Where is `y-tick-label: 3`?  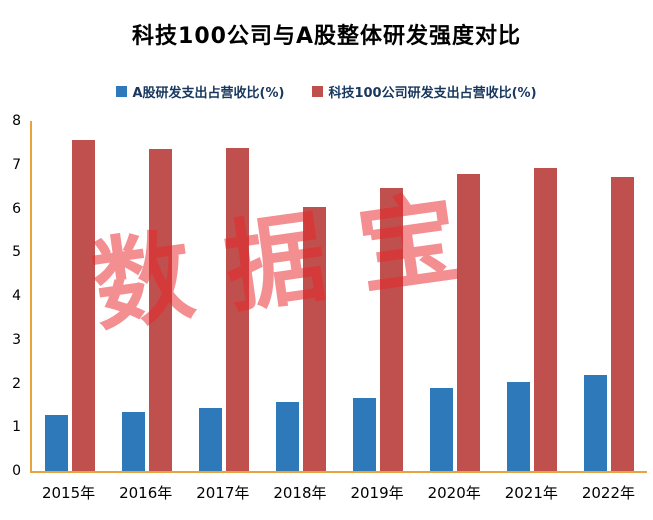 y-tick-label: 3 is located at coordinates (16, 339).